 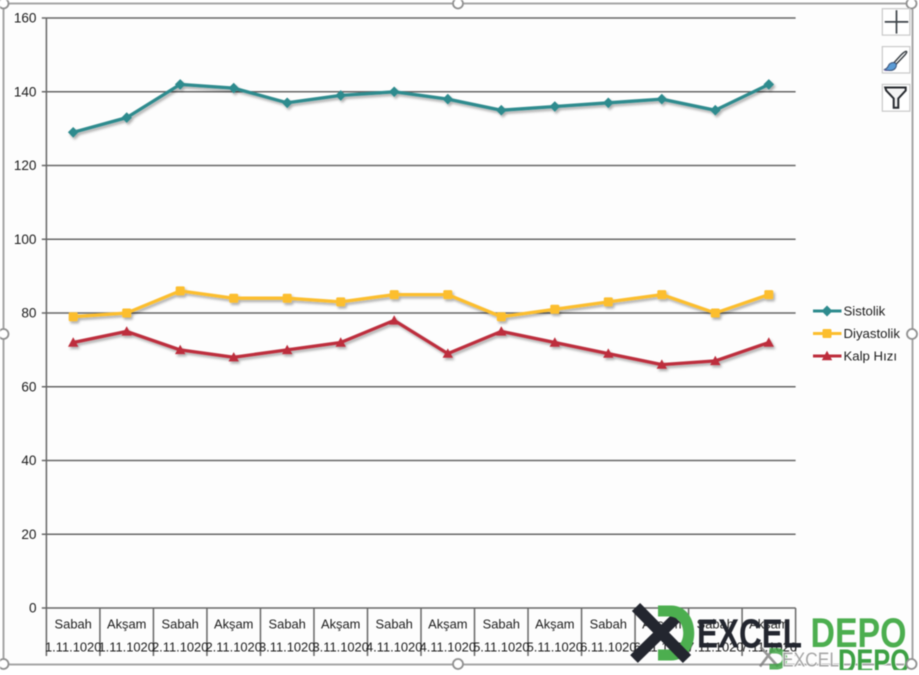 What do you see at coordinates (872, 333) in the screenshot?
I see `svg-text: Diyastolik` at bounding box center [872, 333].